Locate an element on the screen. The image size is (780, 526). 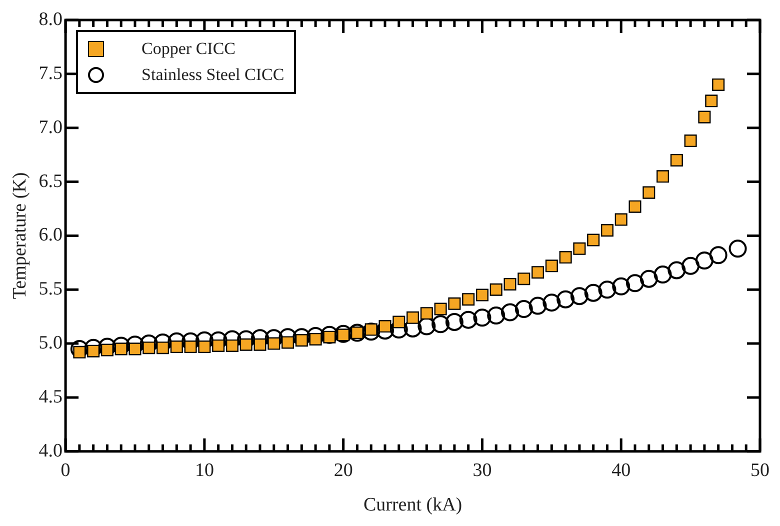
y-tick-label: 6.0 is located at coordinates (50, 235).